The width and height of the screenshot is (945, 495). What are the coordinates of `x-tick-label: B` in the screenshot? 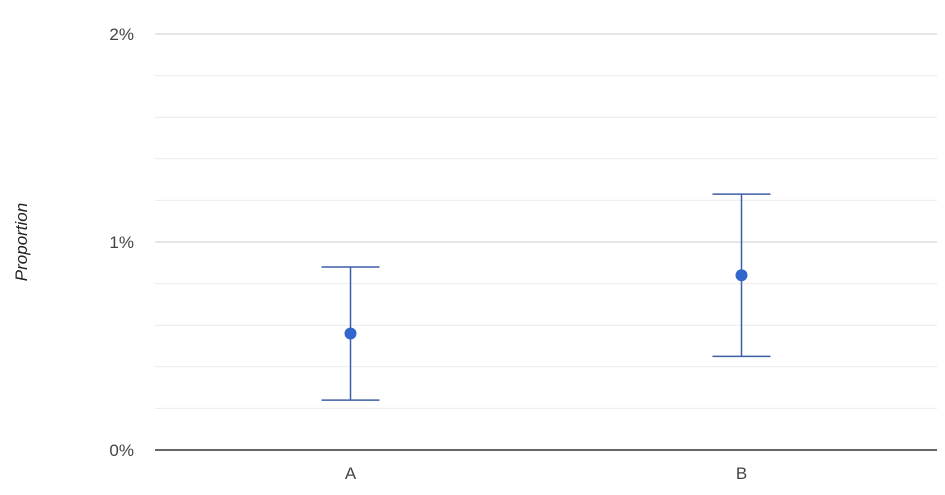 It's located at (741, 473).